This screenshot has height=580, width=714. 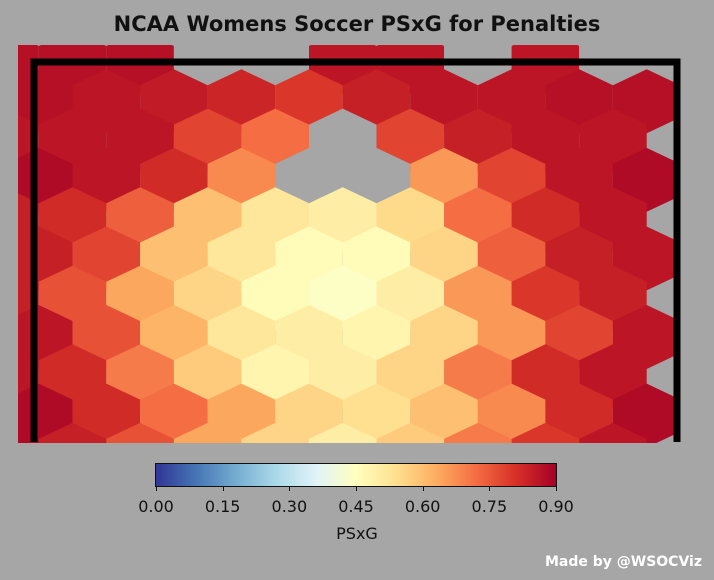 What do you see at coordinates (489, 506) in the screenshot?
I see `colorbar-tick-label: 0.75` at bounding box center [489, 506].